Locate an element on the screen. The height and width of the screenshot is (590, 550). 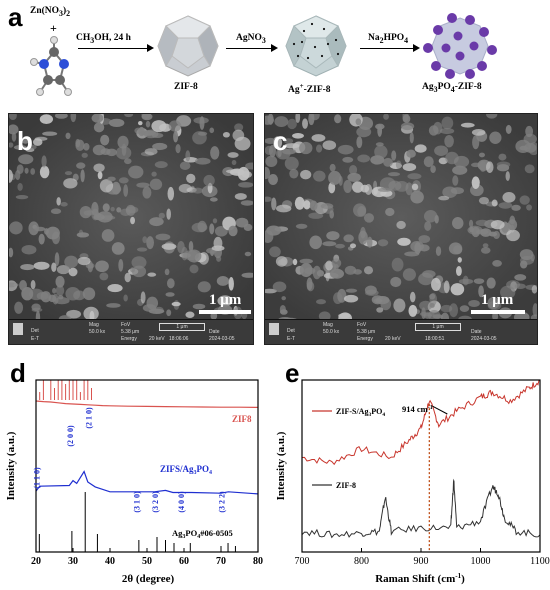
ag-zif8-crystal-icon is located at coordinates (316, 46).